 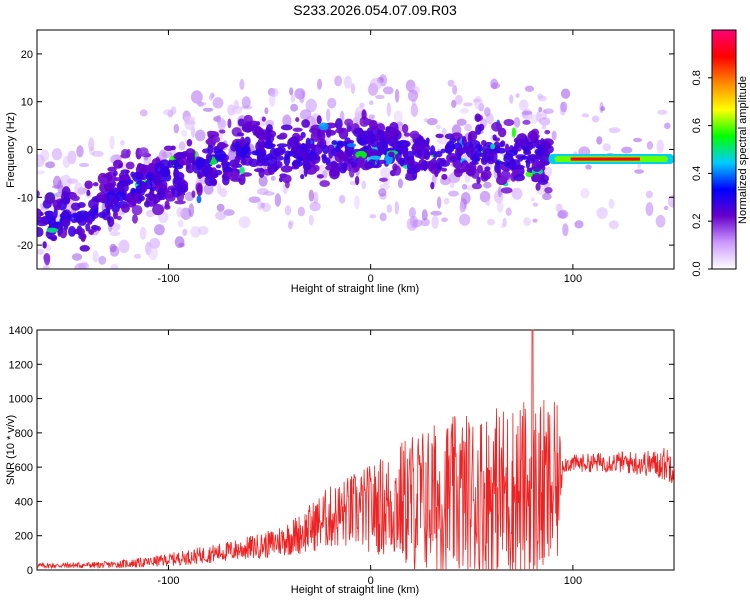 What do you see at coordinates (697, 221) in the screenshot?
I see `colorbar-tick-label: 0.2` at bounding box center [697, 221].